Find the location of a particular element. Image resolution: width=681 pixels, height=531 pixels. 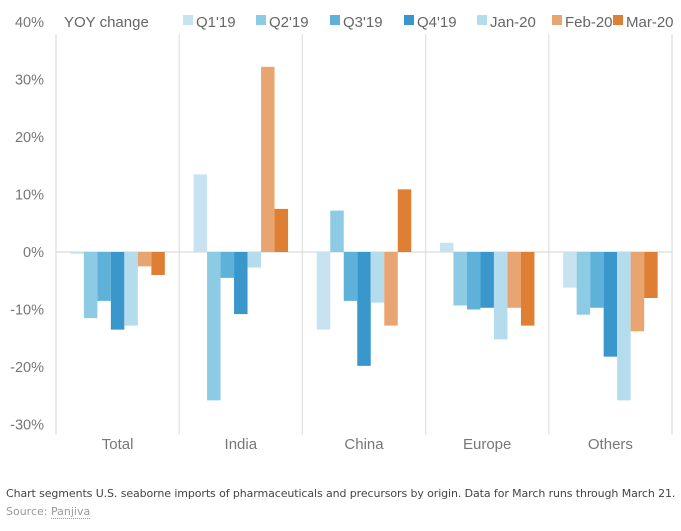

y-tick-label: 40% is located at coordinates (29, 23).